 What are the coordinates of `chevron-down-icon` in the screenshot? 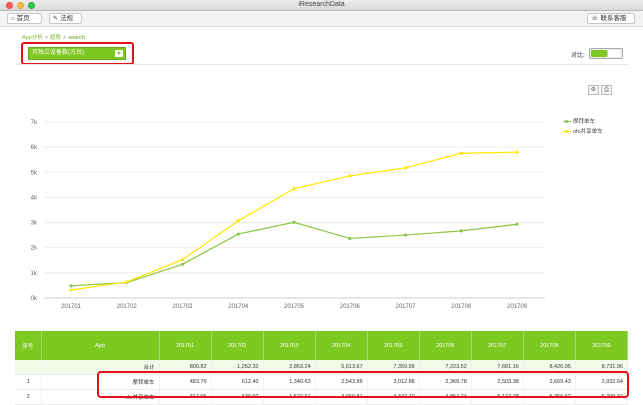 It's located at (119, 53).